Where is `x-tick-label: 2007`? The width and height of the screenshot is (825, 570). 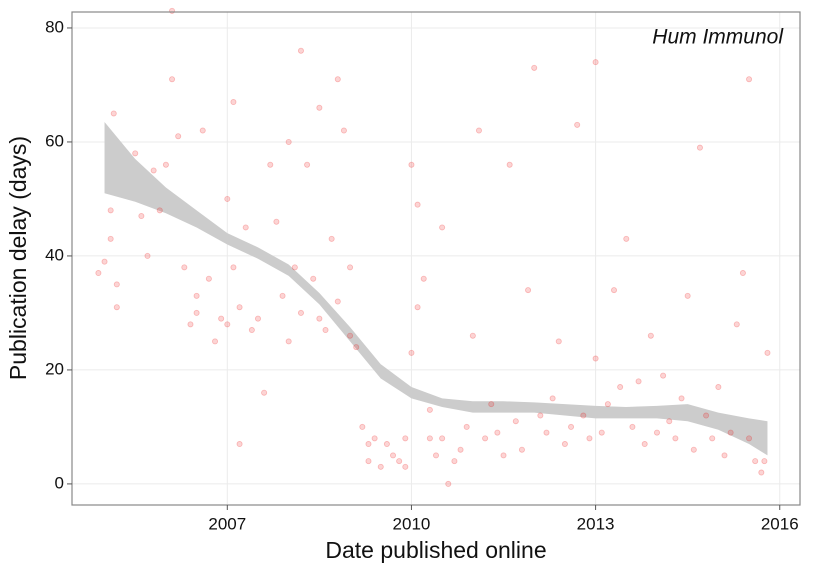
x-tick-label: 2007 is located at coordinates (227, 523).